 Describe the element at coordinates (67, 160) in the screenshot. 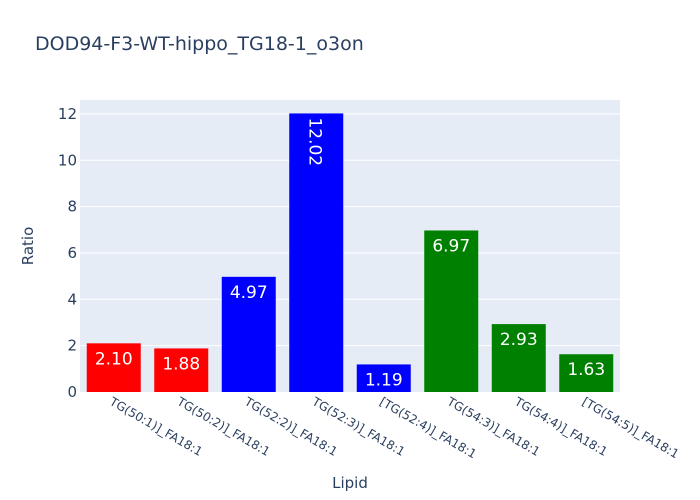

I see `y-tick-label: 10` at that location.